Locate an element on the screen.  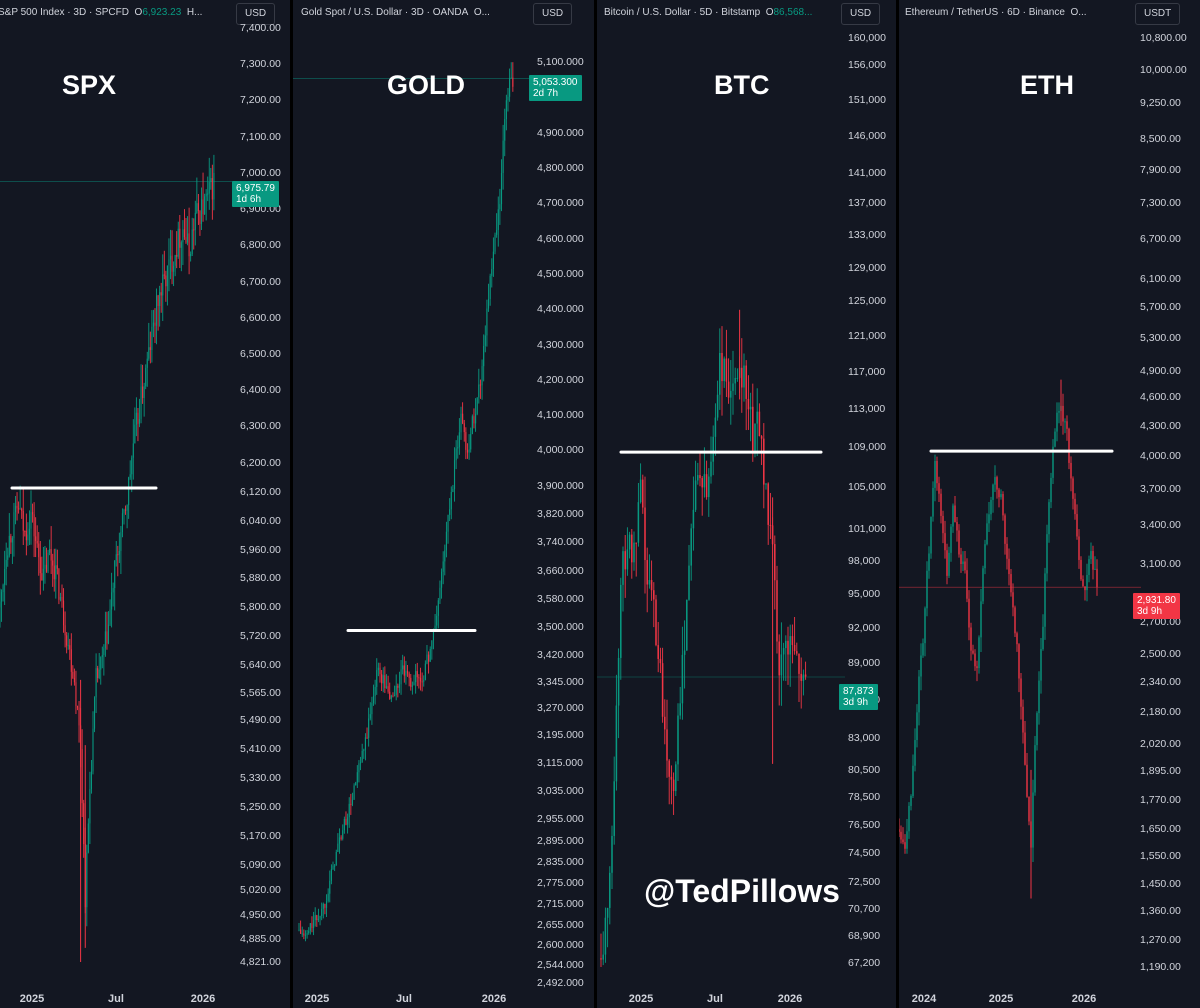
y-tick-label: 6,700.00 is located at coordinates (260, 281).